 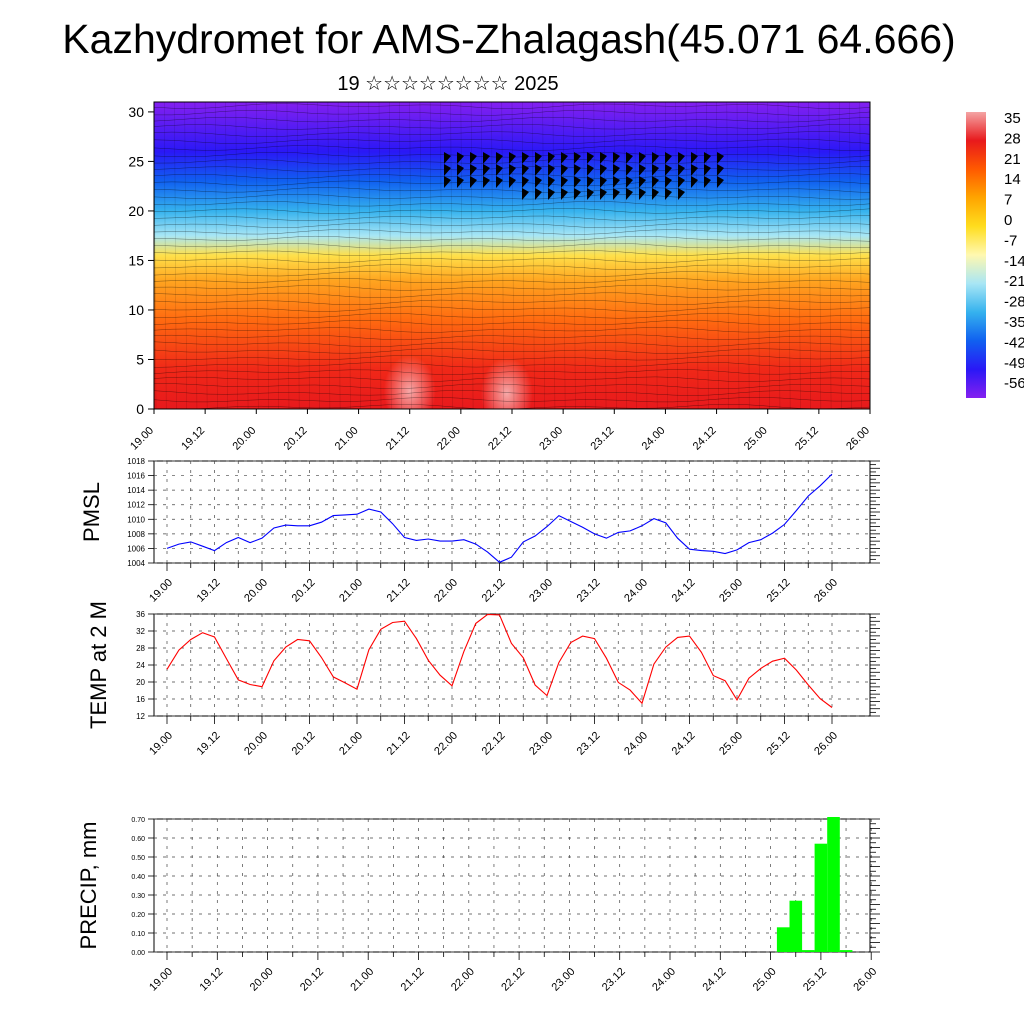 What do you see at coordinates (136, 563) in the screenshot?
I see `y-tick-label: 1004` at bounding box center [136, 563].